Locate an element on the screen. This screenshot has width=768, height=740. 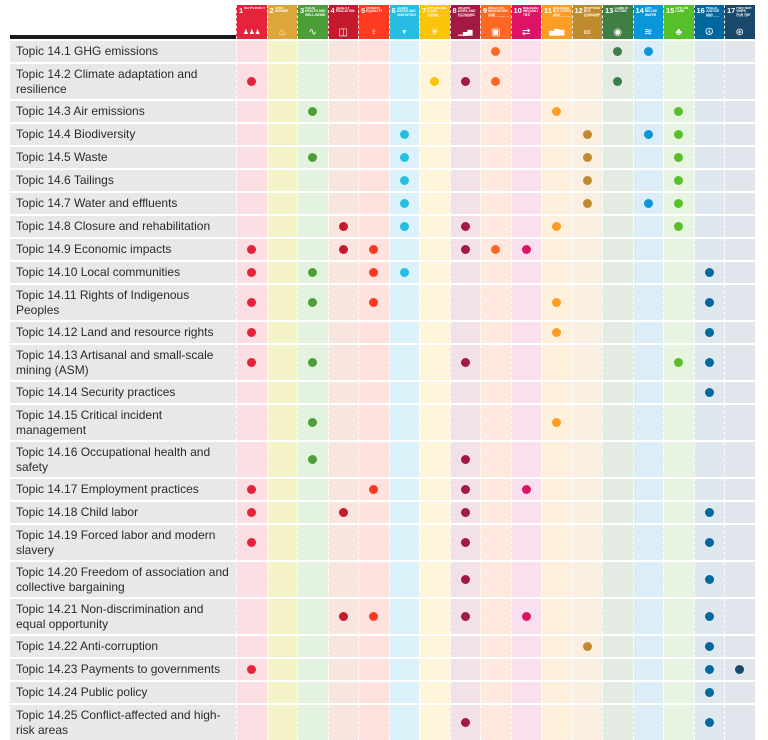
sdg-header-text: 2 Zero hunger is located at coordinates (283, 10).